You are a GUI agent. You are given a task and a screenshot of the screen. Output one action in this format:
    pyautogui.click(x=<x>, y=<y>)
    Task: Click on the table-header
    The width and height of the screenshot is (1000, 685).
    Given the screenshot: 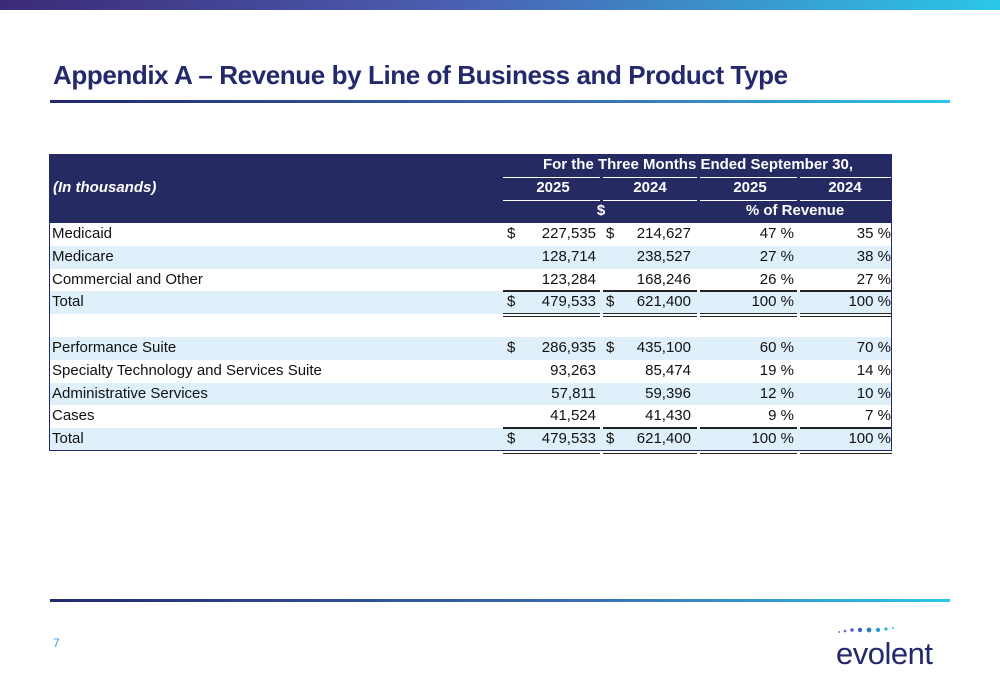 What is the action you would take?
    pyautogui.click(x=471, y=189)
    